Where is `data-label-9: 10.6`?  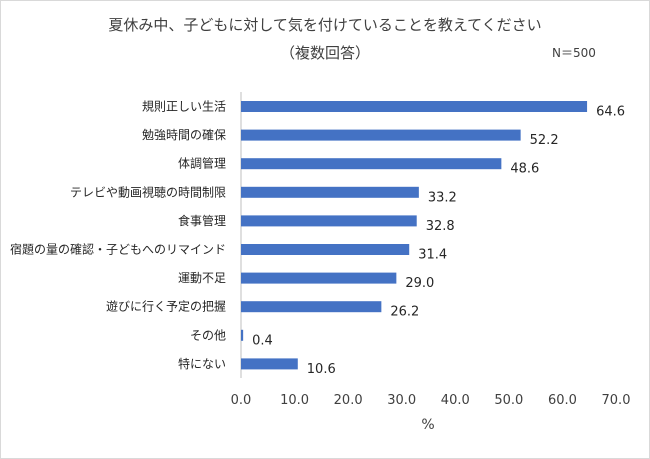
data-label-9: 10.6 is located at coordinates (321, 369).